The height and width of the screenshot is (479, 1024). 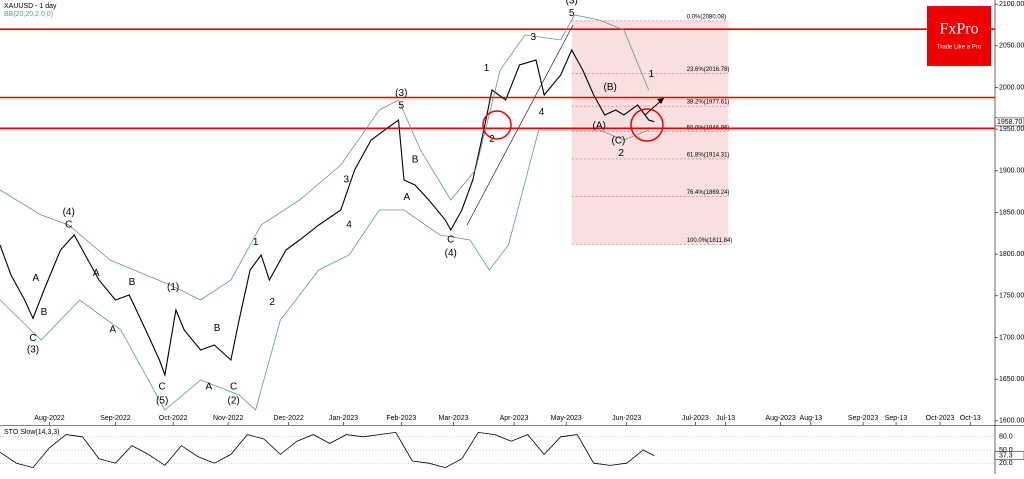 I want to click on x-tick-label: Sep-2022, so click(x=115, y=418).